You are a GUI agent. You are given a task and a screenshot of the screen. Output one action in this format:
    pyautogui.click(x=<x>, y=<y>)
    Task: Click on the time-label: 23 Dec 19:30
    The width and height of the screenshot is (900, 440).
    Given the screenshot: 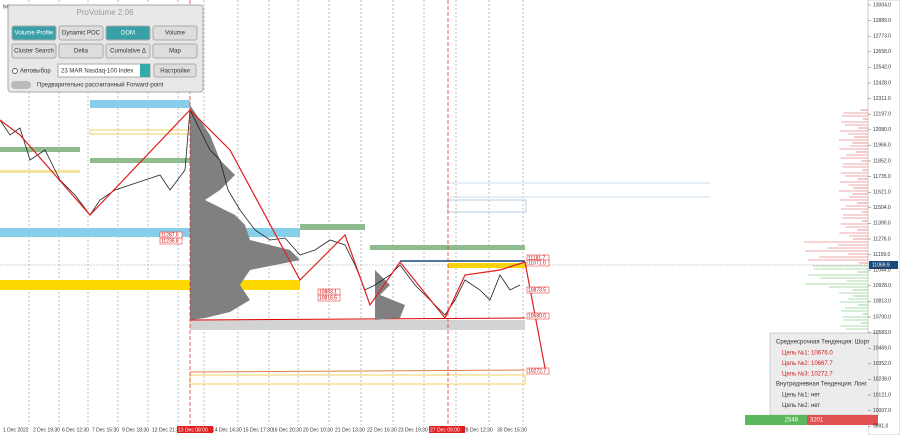 What is the action you would take?
    pyautogui.click(x=413, y=430)
    